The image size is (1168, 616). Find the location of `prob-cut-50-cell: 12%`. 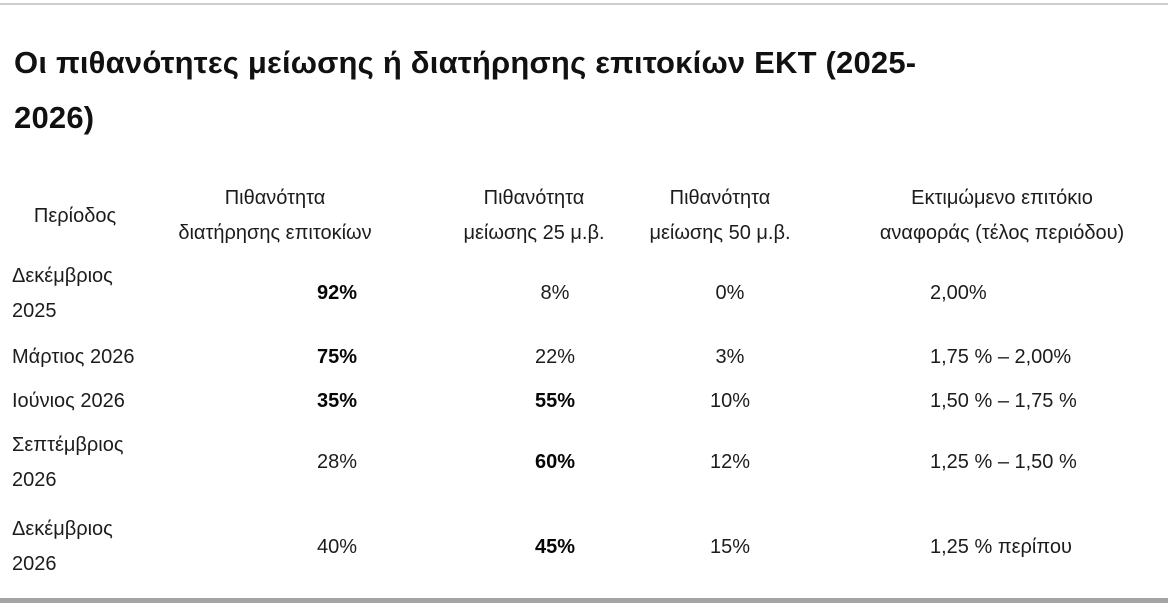

prob-cut-50-cell: 12% is located at coordinates (730, 462).